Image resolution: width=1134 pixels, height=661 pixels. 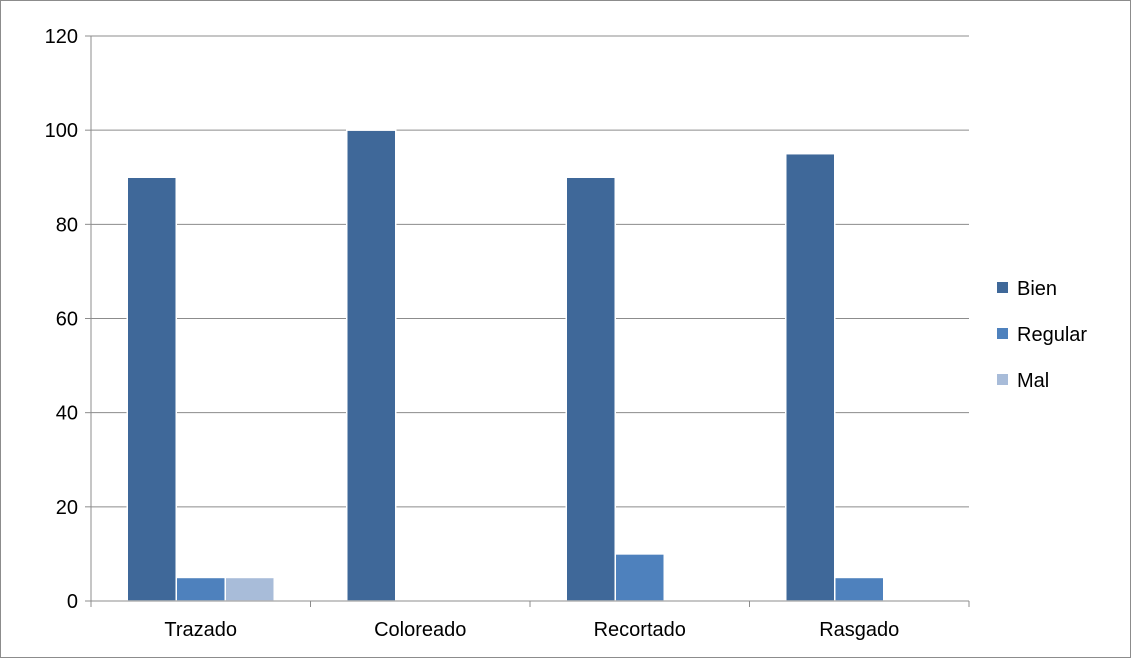 I want to click on y-tick-label-60: 60, so click(x=67, y=320).